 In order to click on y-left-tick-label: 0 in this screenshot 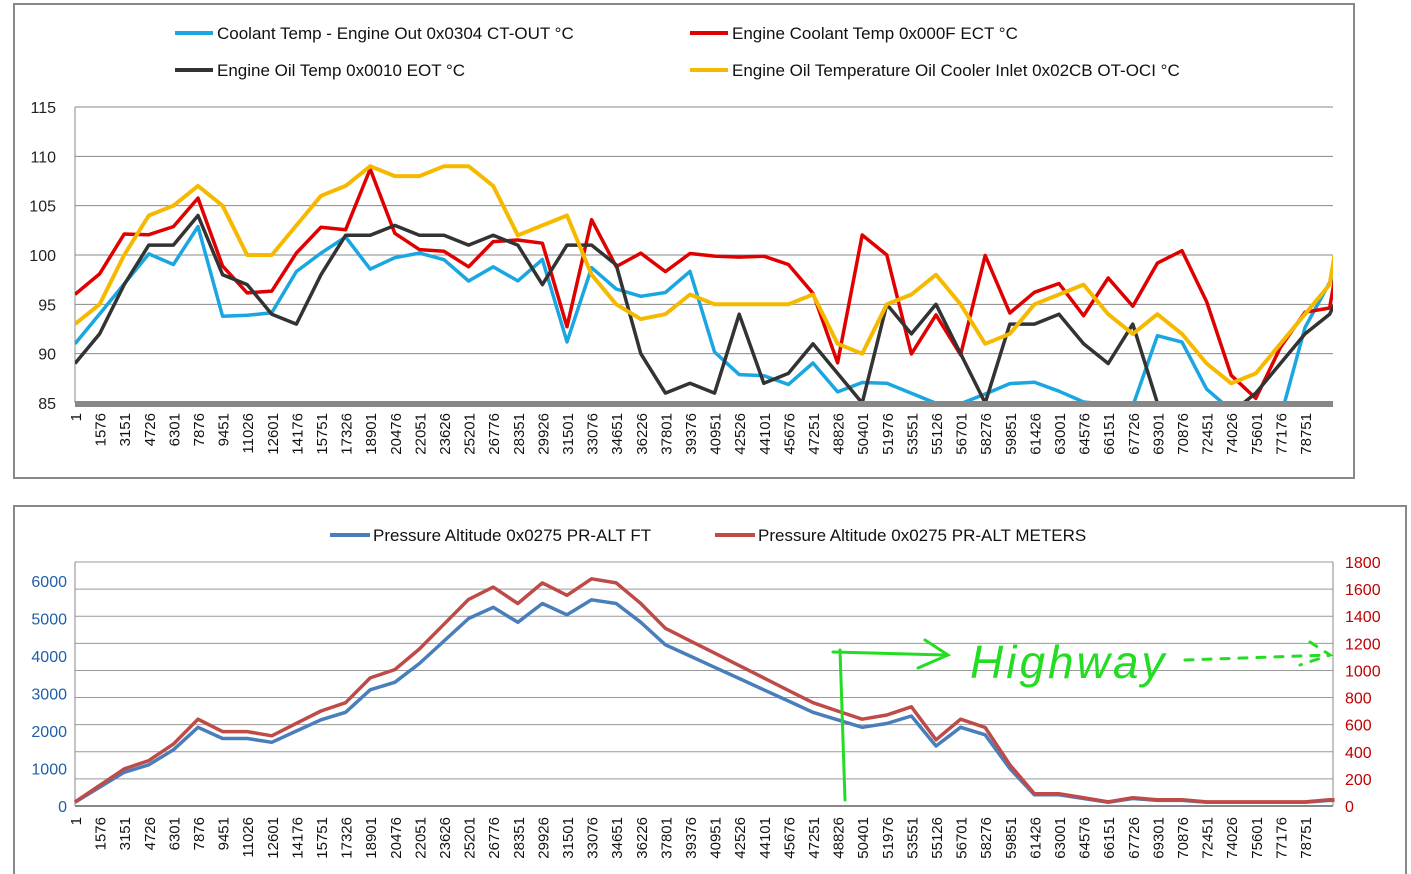, I will do `click(62, 807)`.